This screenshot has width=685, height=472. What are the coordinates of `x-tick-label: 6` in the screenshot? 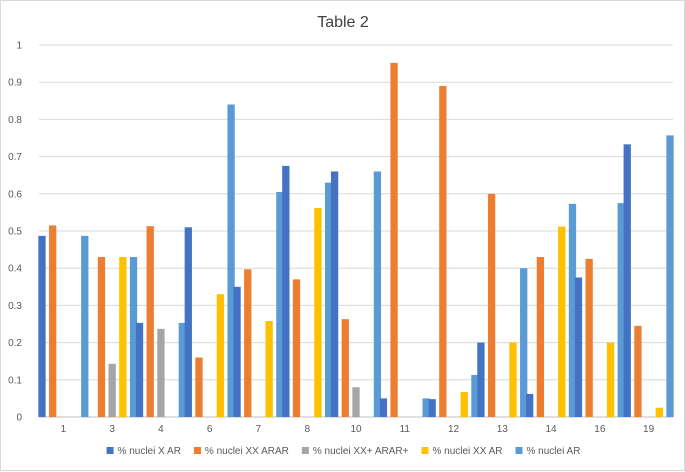 It's located at (210, 429).